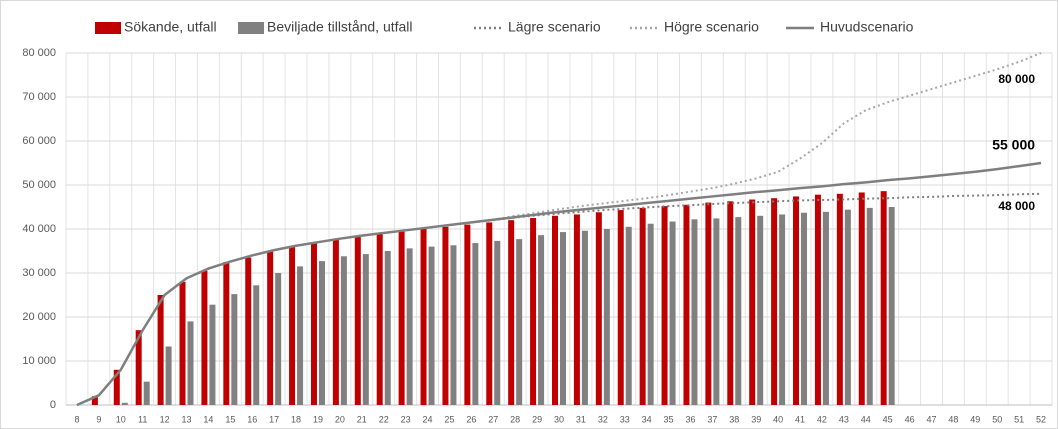 The width and height of the screenshot is (1058, 429). I want to click on y-tick-label: 80 000, so click(39, 53).